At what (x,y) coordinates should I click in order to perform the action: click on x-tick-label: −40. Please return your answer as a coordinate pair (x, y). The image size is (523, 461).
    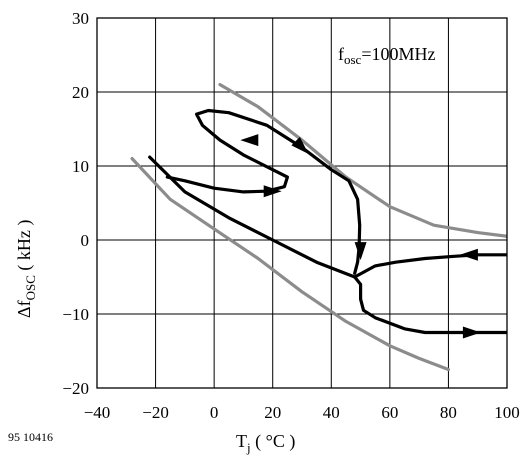
    Looking at the image, I should click on (97, 412).